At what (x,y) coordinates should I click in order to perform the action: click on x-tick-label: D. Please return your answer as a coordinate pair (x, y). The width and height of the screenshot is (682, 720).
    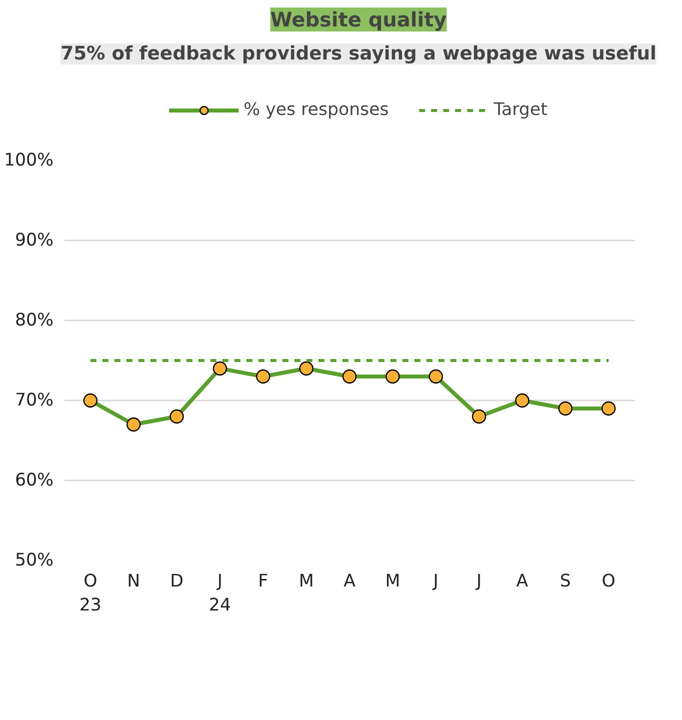
    Looking at the image, I should click on (177, 582).